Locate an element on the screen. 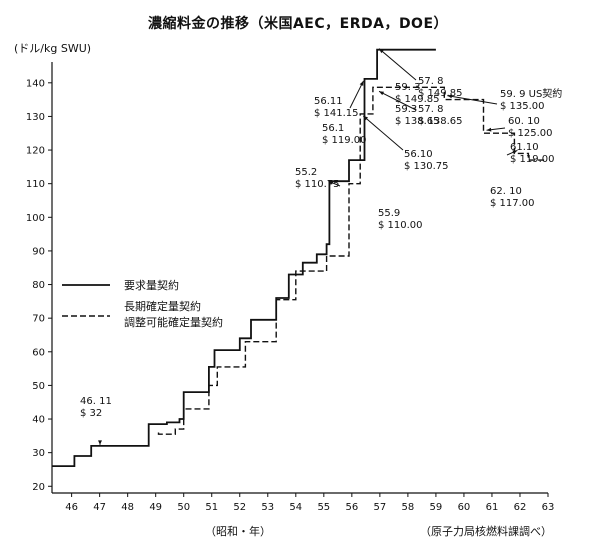 This screenshot has height=547, width=596. y-tick-label: 140 is located at coordinates (35, 83).